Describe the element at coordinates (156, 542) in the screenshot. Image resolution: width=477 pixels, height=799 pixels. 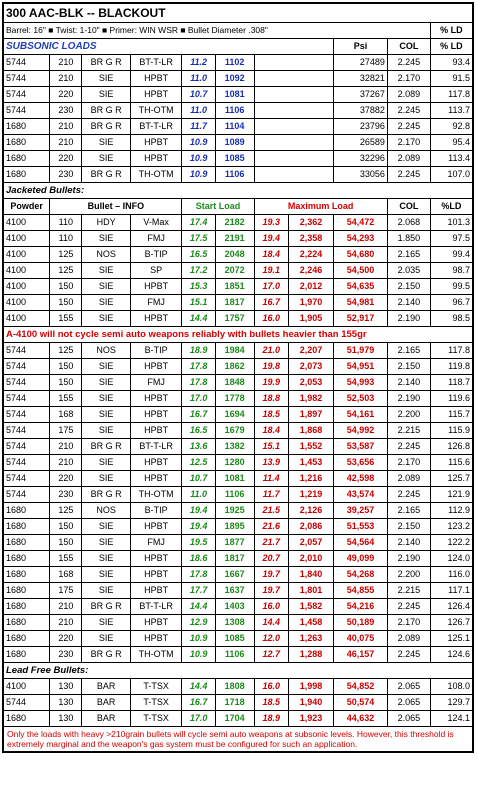
I see `bullet-type-cell: FMJ` at that location.